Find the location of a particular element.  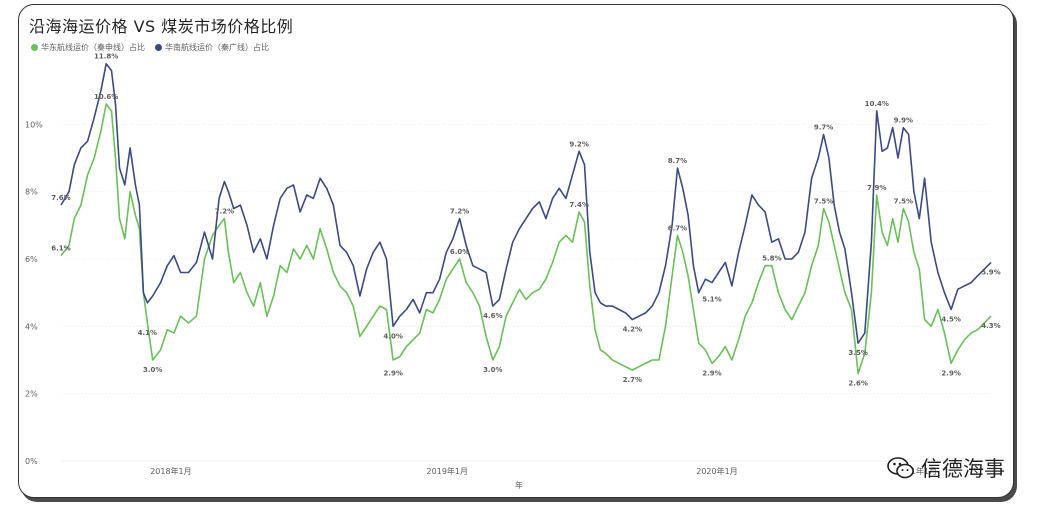

data-label: 4.6% is located at coordinates (492, 316).